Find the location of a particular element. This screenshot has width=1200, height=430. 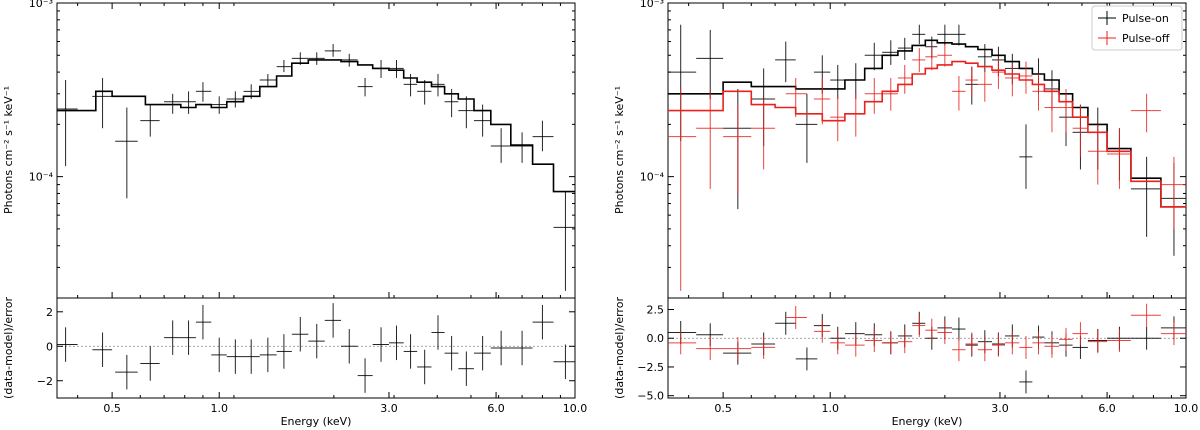

y-tick-label-lower: 2 is located at coordinates (49, 312).